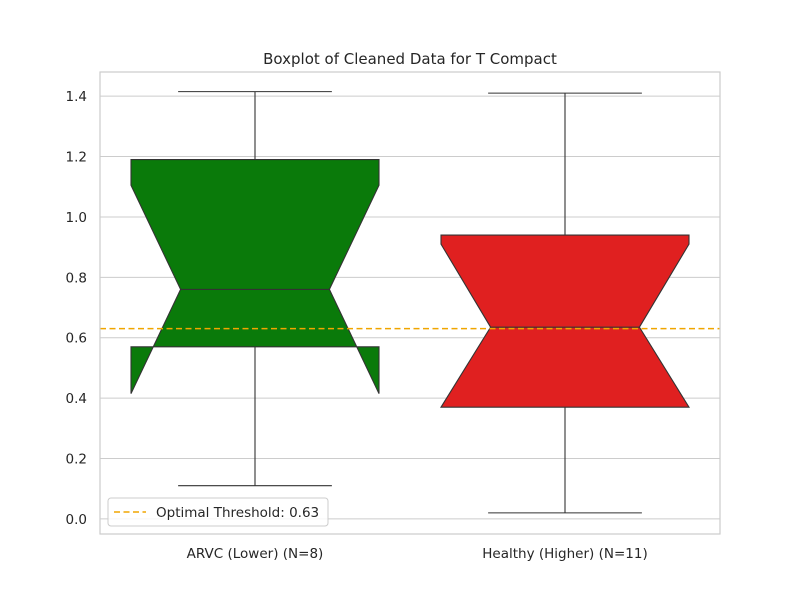 The height and width of the screenshot is (600, 800). I want to click on x-tick-label: Healthy (Higher) (N=11), so click(564, 554).